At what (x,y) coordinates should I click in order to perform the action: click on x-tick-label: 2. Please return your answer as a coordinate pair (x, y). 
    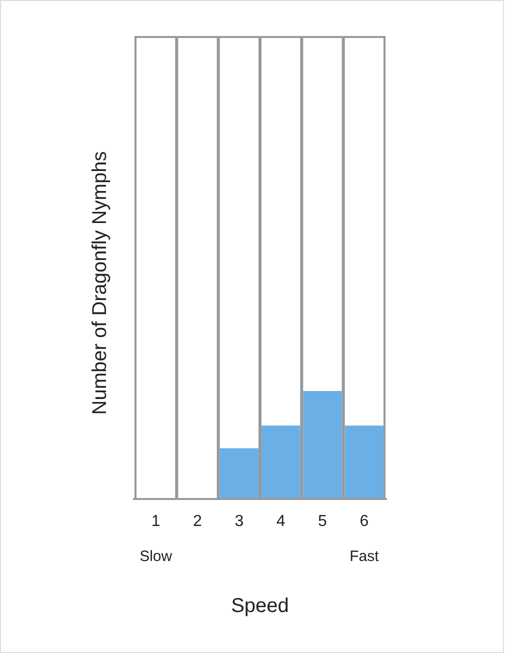
    Looking at the image, I should click on (197, 521).